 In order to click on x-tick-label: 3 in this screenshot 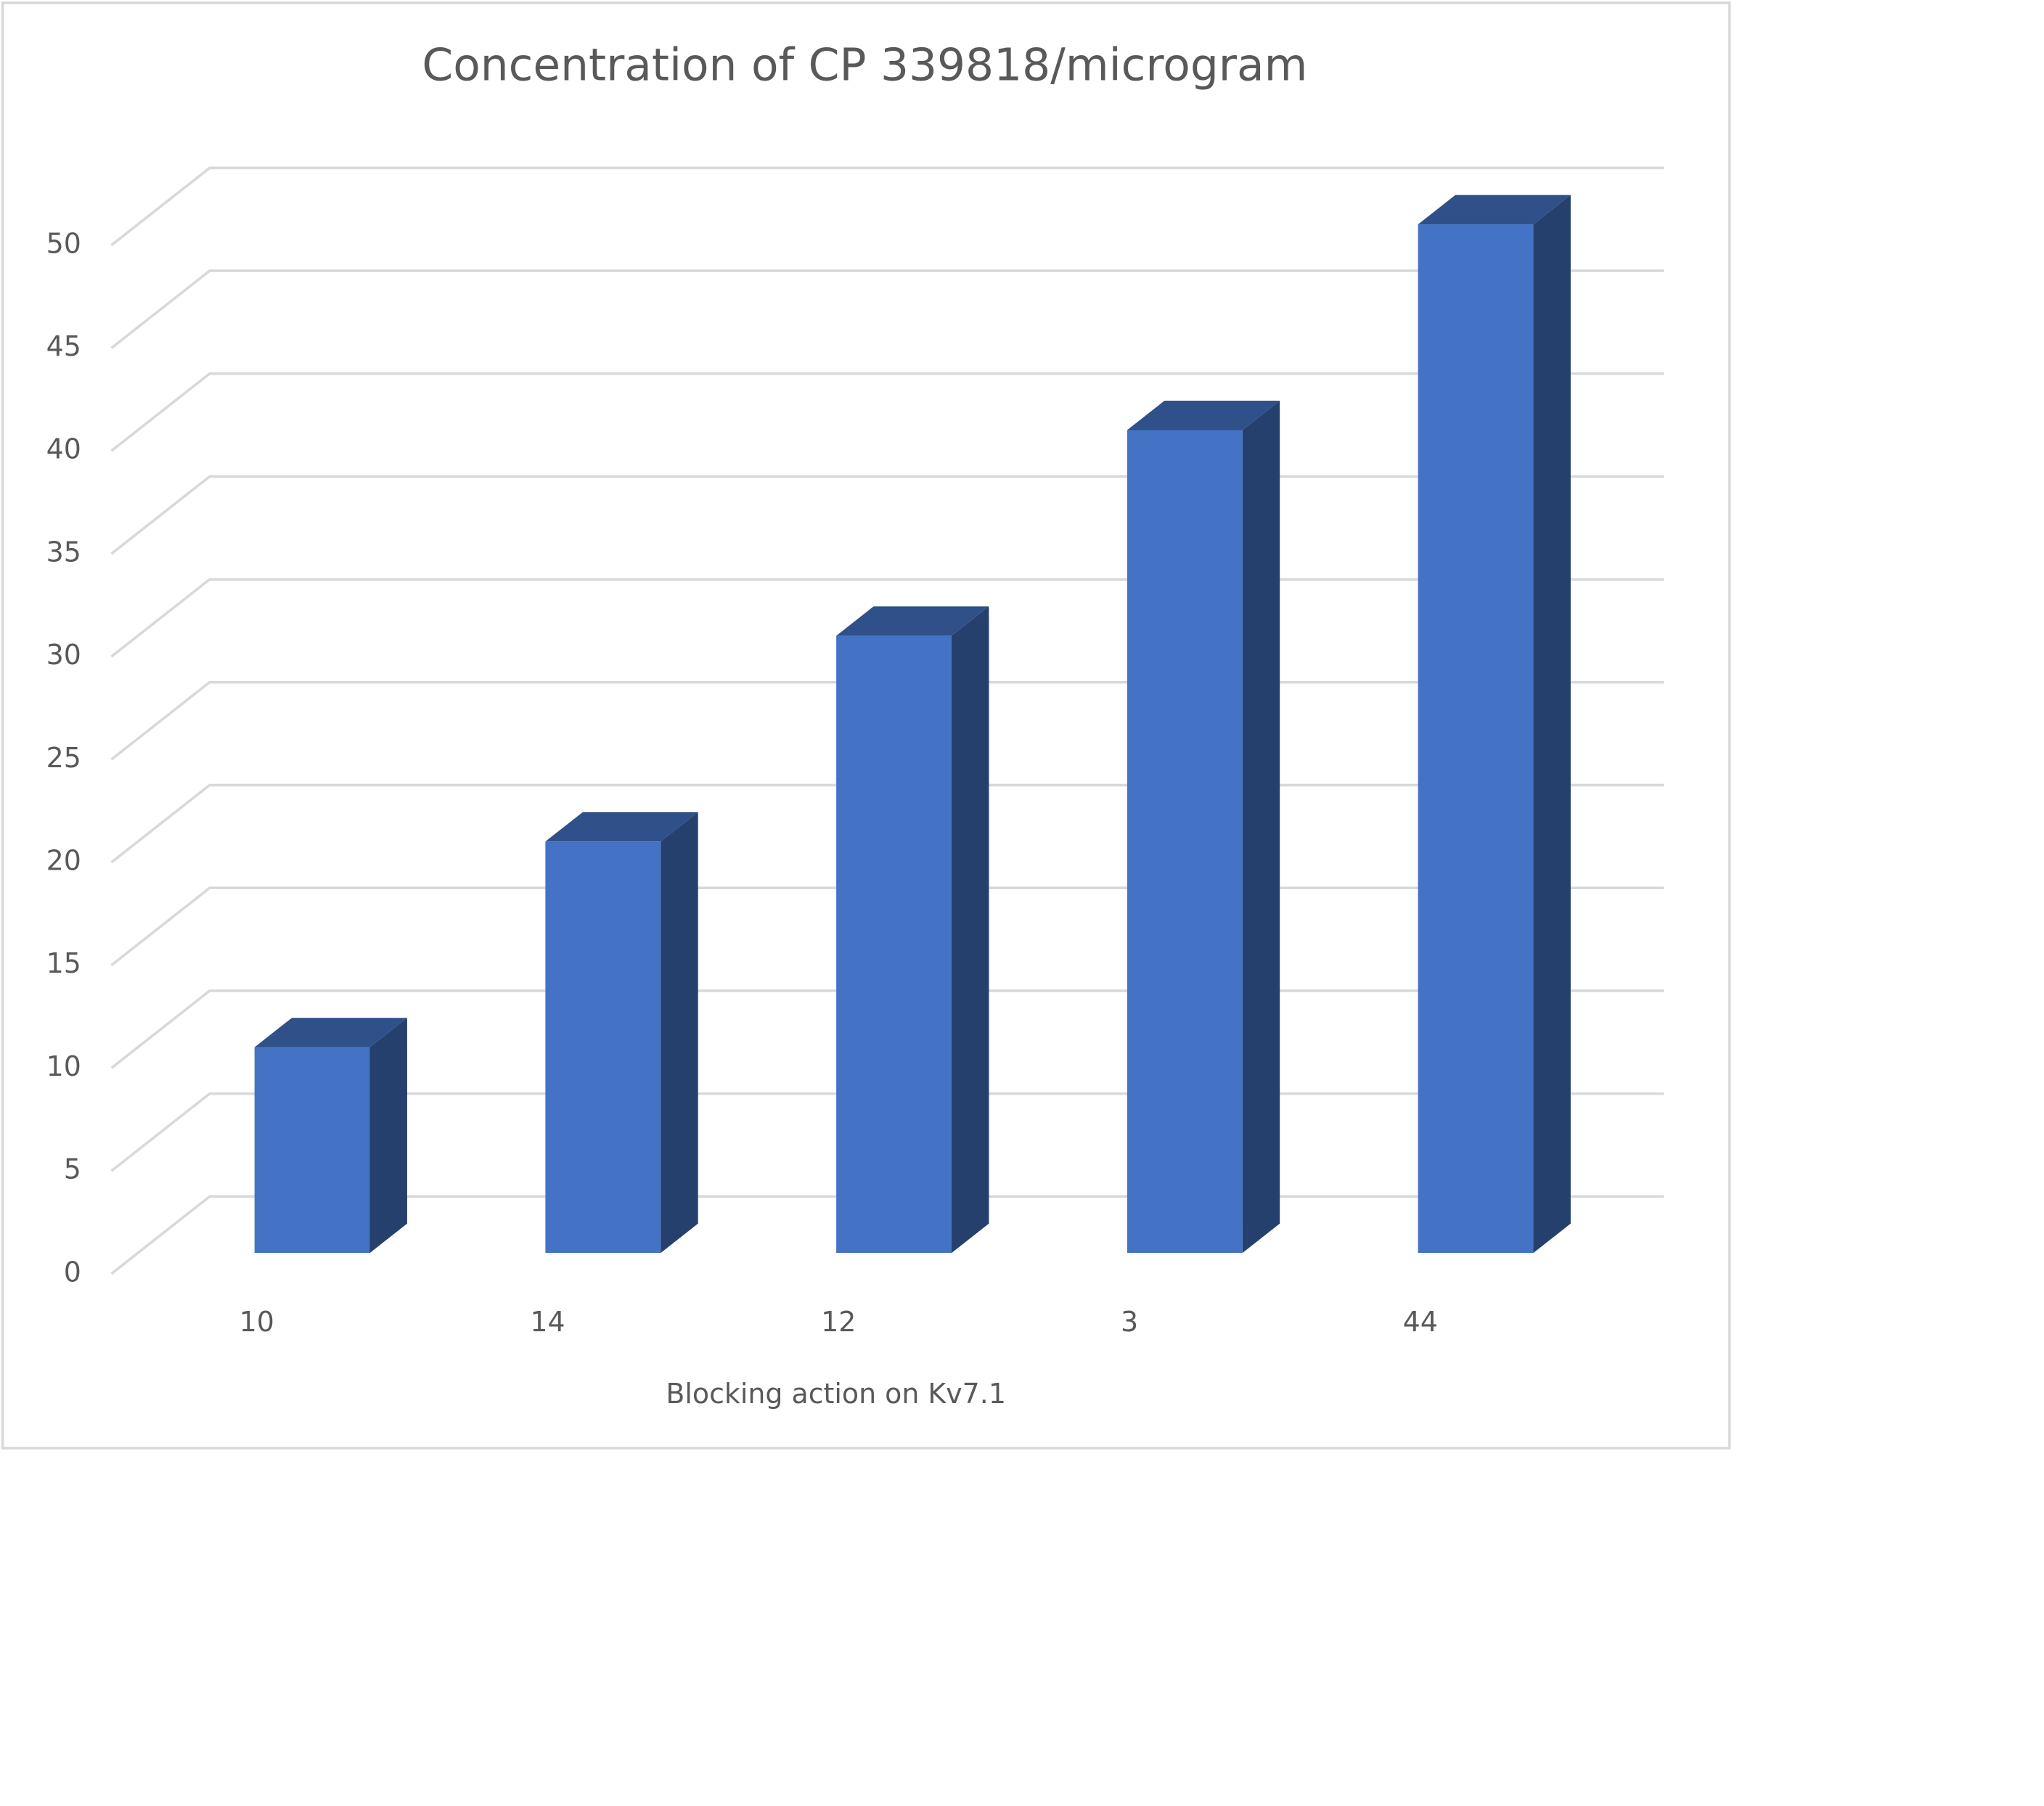, I will do `click(1129, 1322)`.